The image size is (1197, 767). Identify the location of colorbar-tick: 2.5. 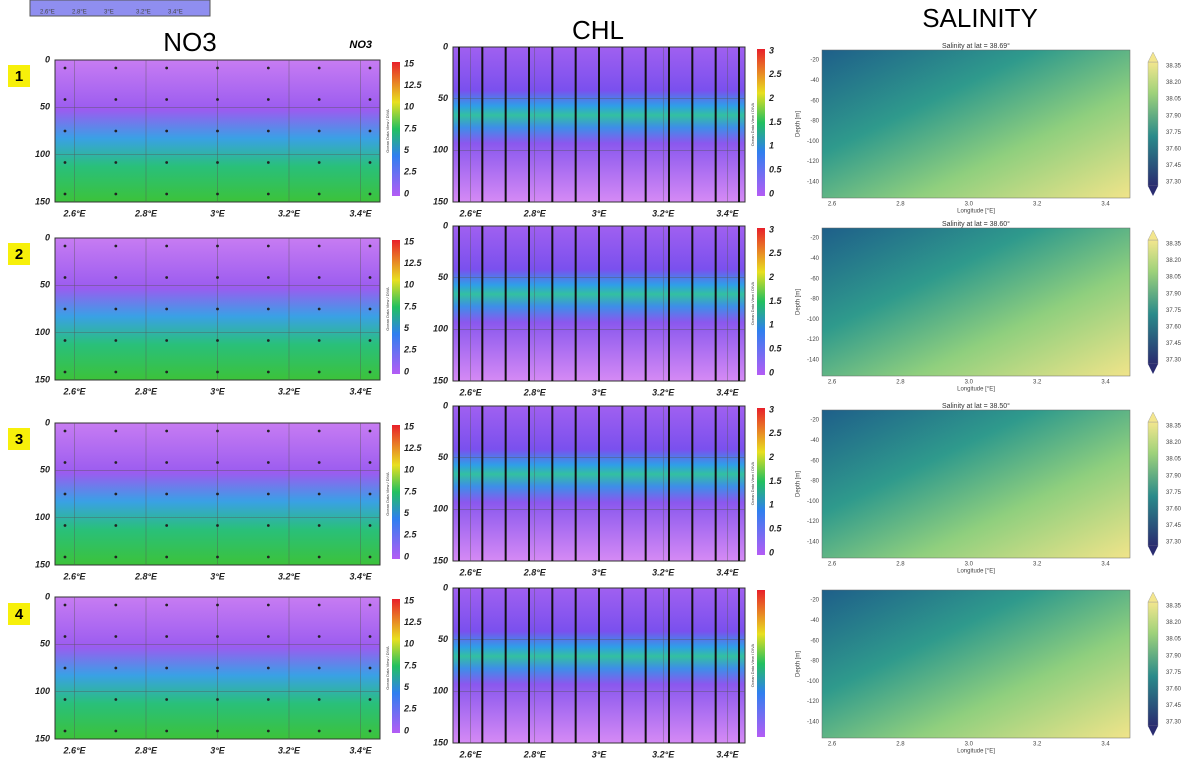
(410, 350).